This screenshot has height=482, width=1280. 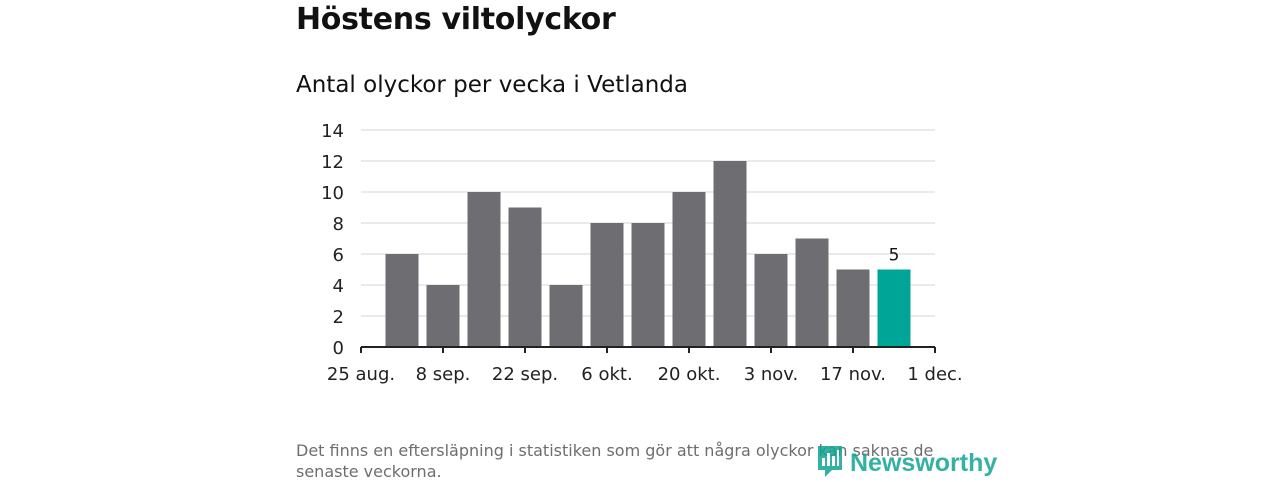 I want to click on y-tick-label: 6, so click(x=338, y=255).